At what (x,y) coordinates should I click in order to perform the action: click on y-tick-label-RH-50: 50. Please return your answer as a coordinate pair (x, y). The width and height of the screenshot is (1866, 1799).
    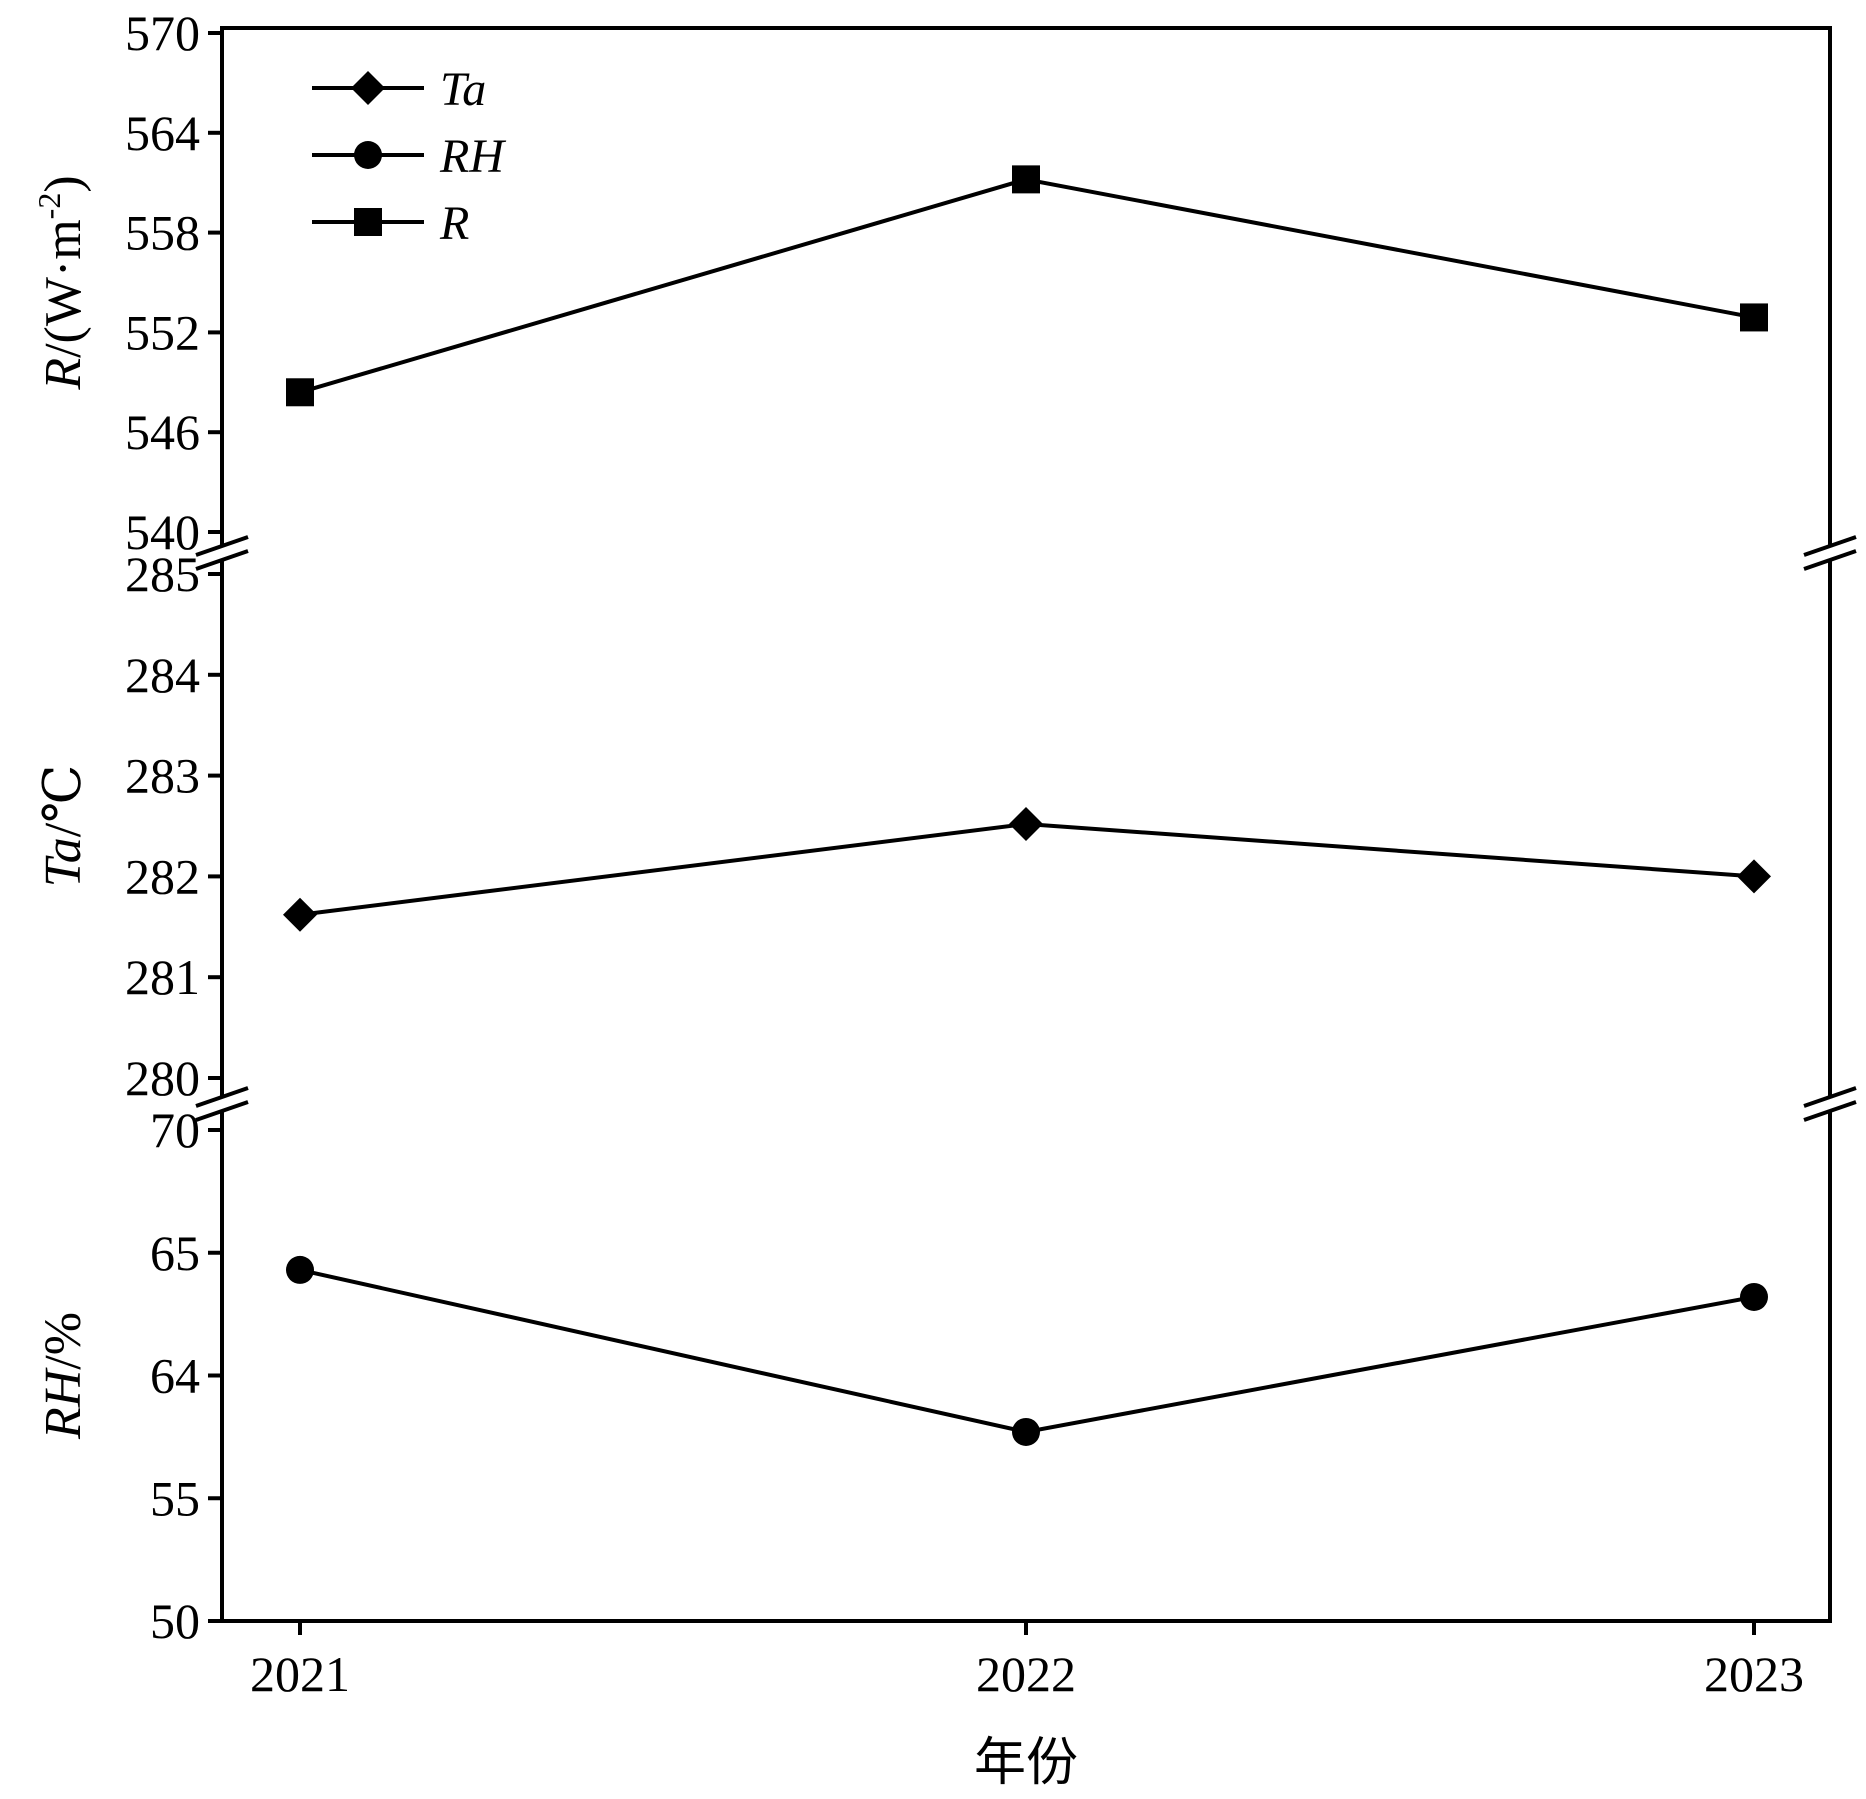
    Looking at the image, I should click on (175, 1621).